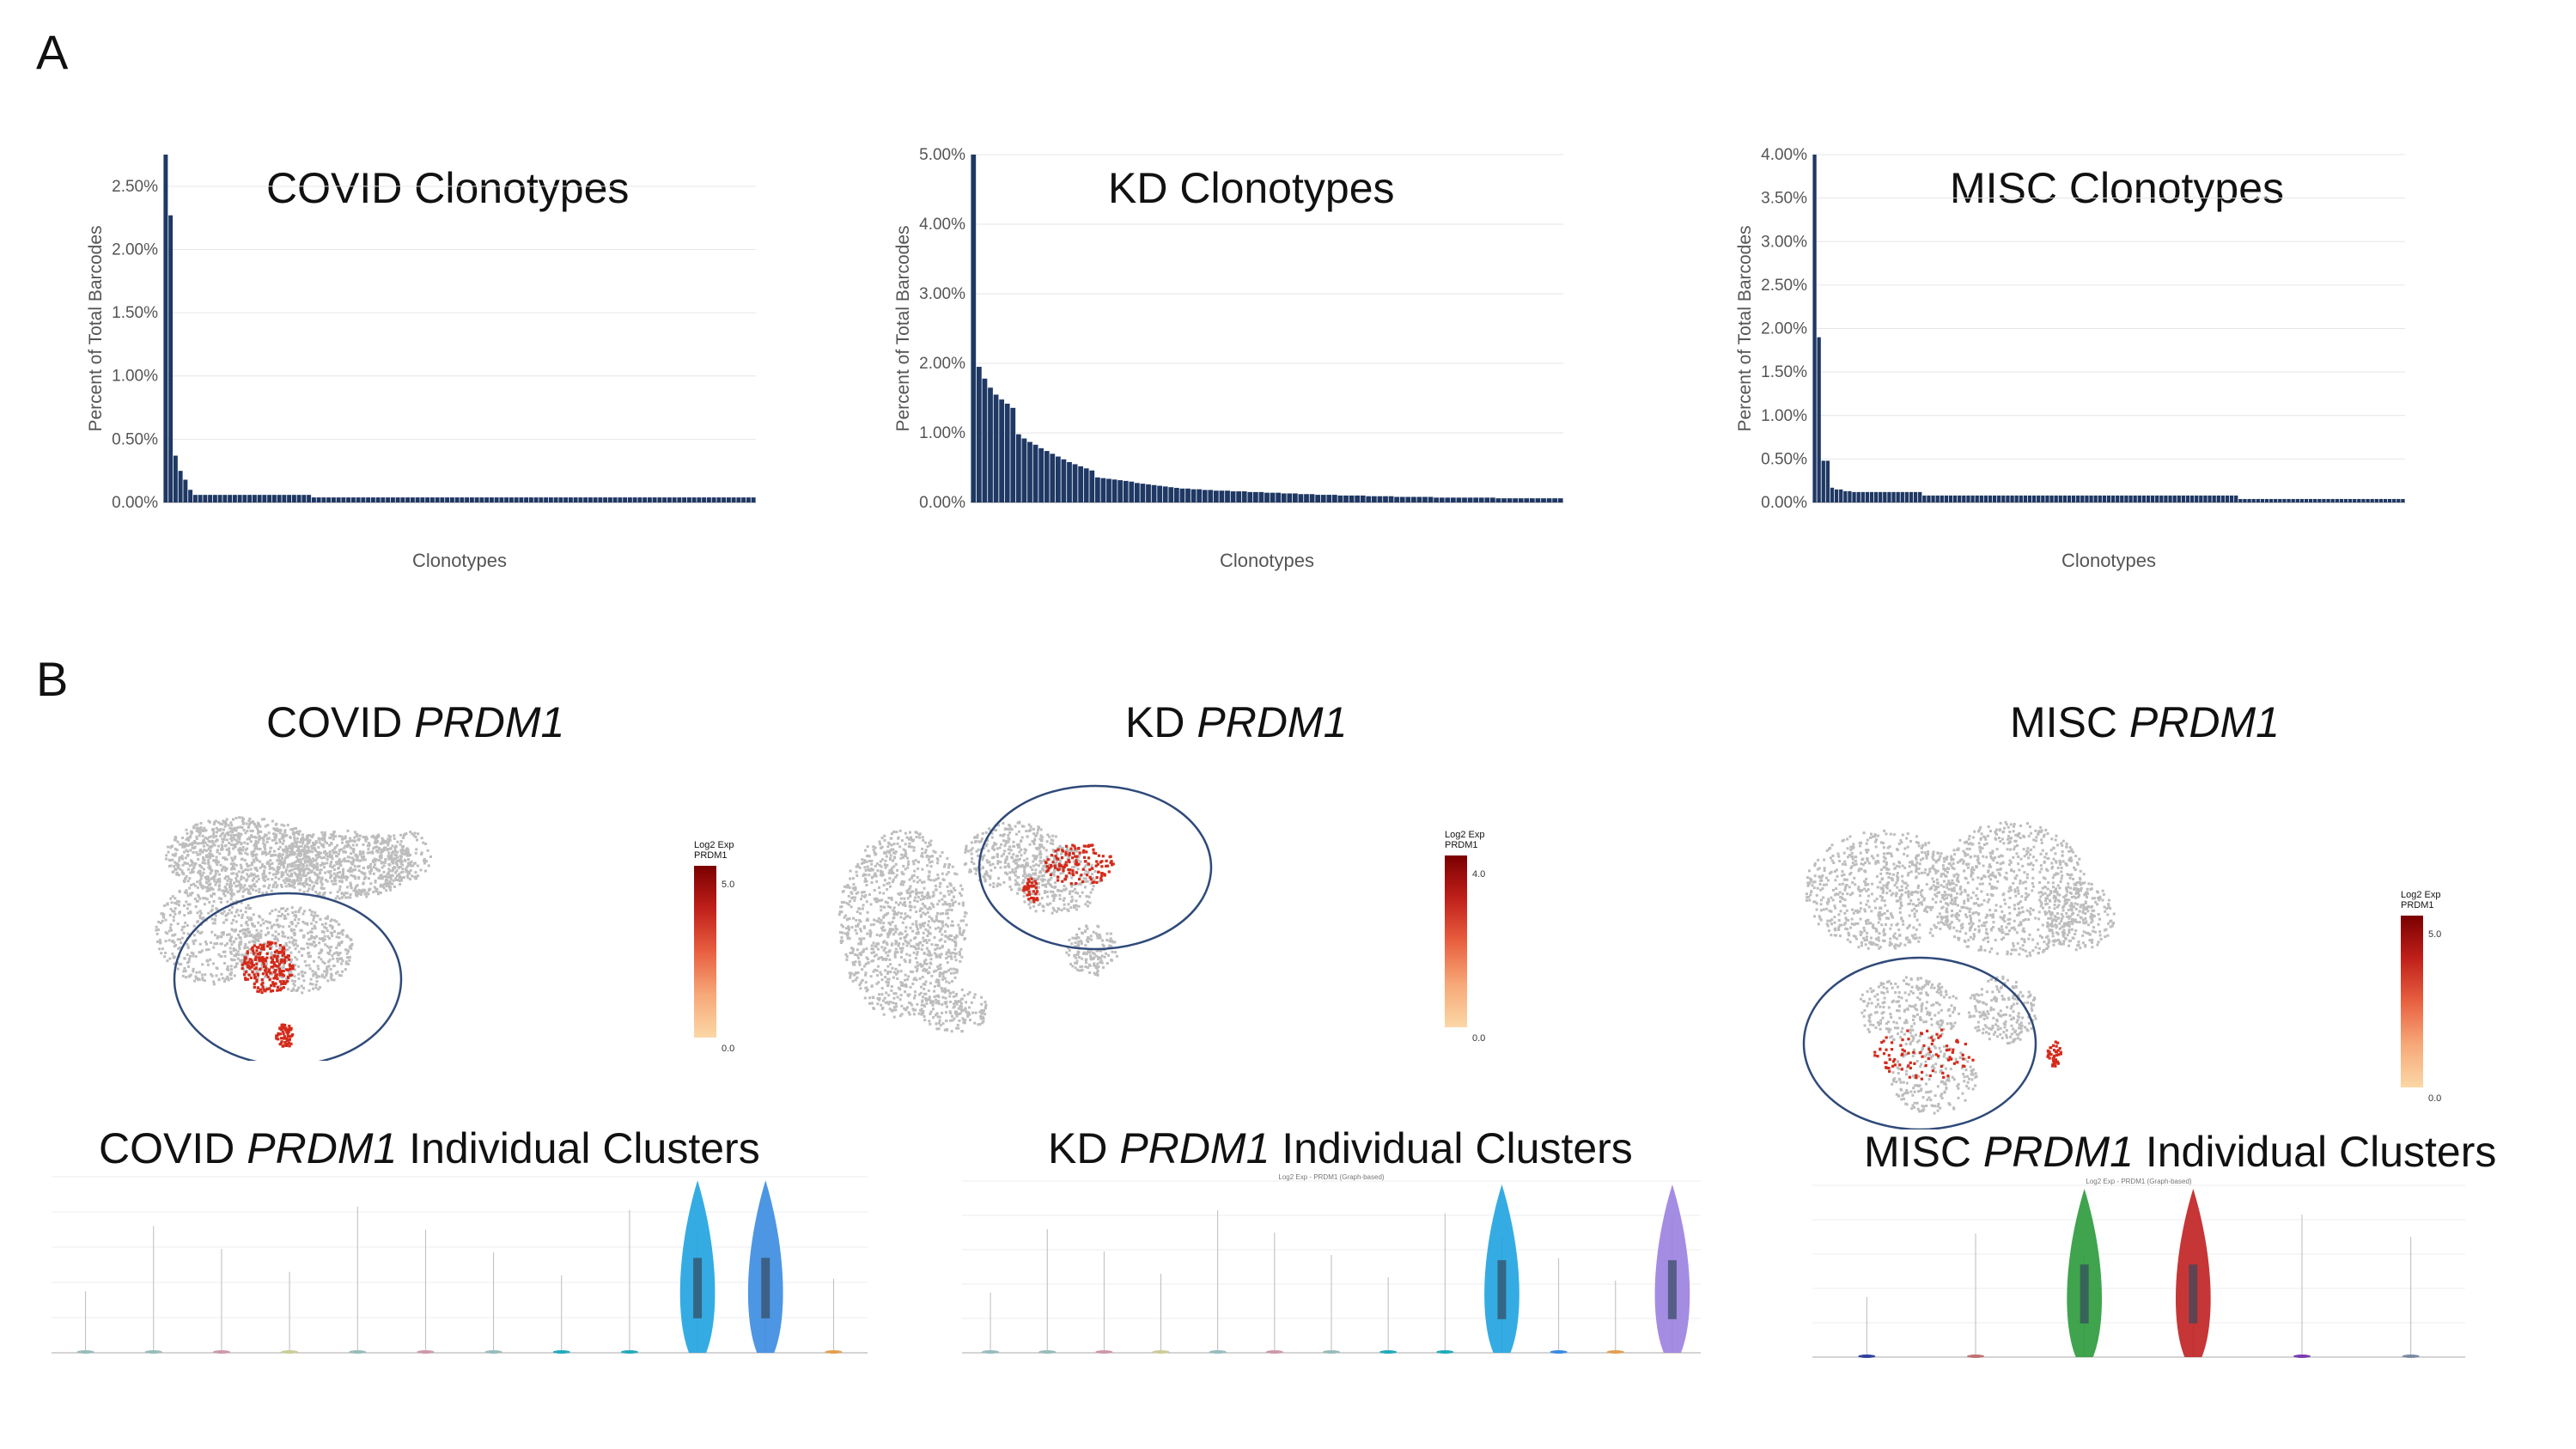 The height and width of the screenshot is (1449, 2576). I want to click on y-tick-label: 4.00%, so click(1784, 155).